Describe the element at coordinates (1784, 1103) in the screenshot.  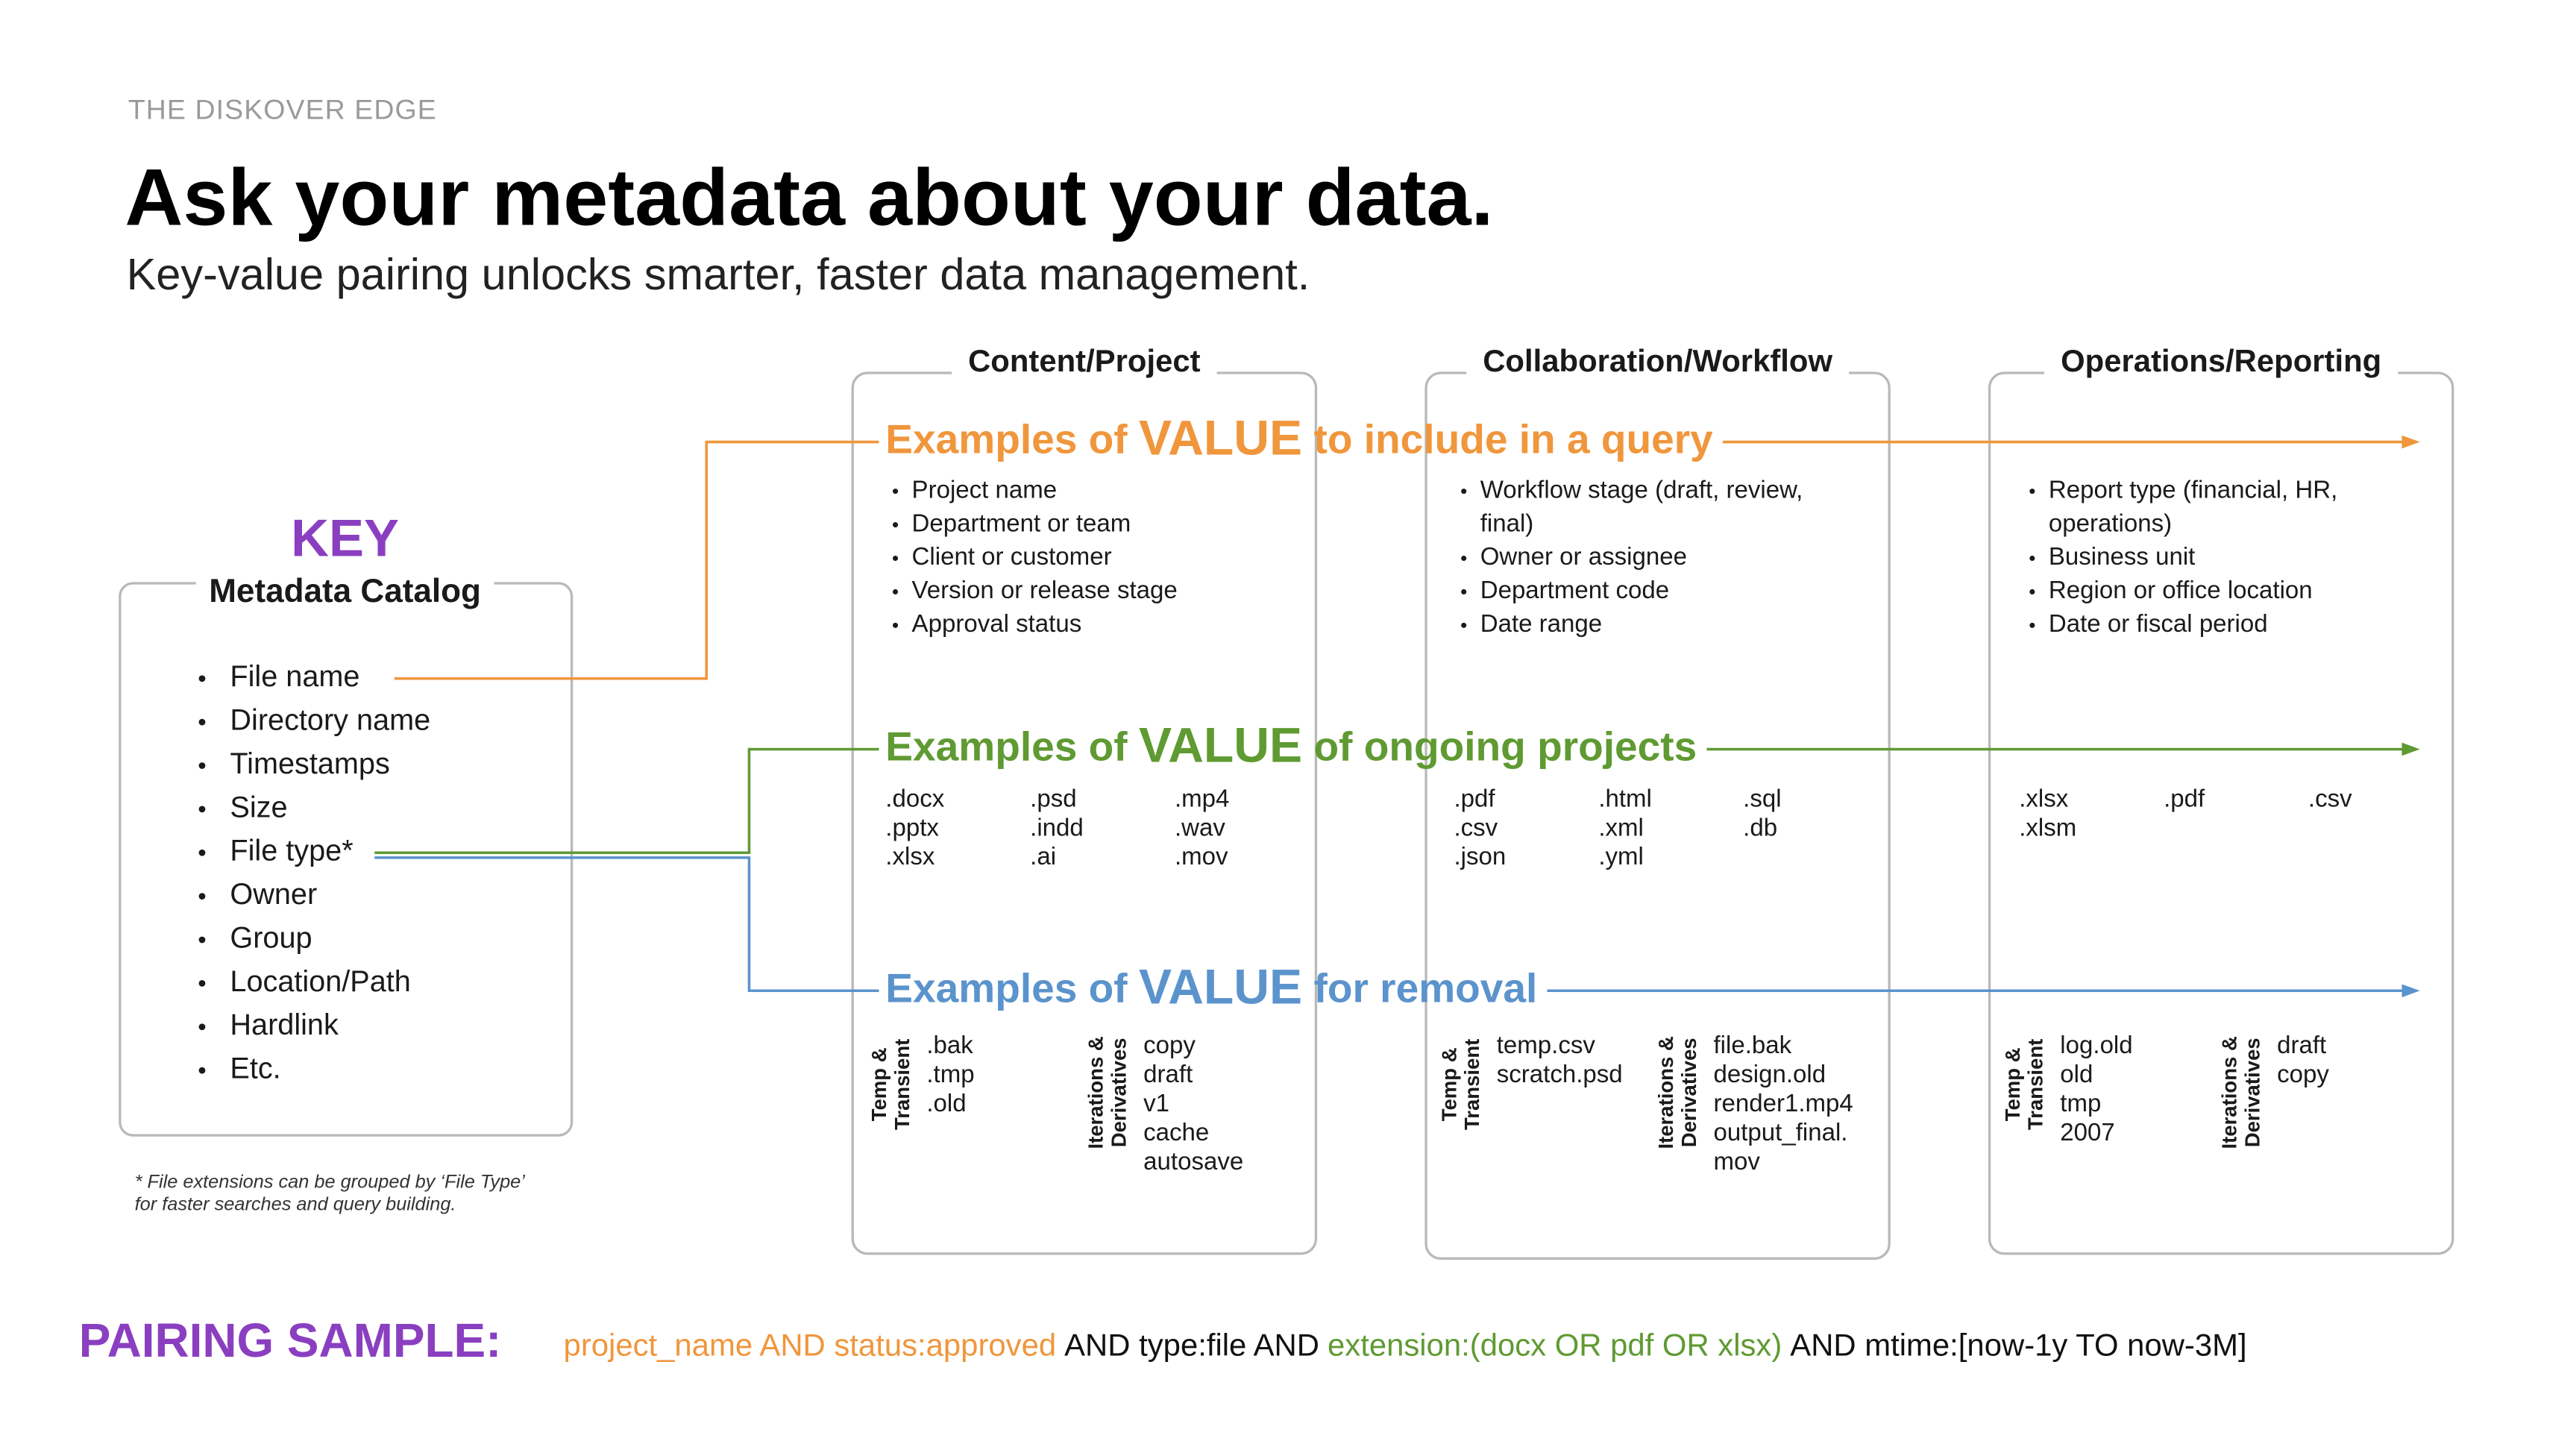
I see `removal-item: render1.mp4` at that location.